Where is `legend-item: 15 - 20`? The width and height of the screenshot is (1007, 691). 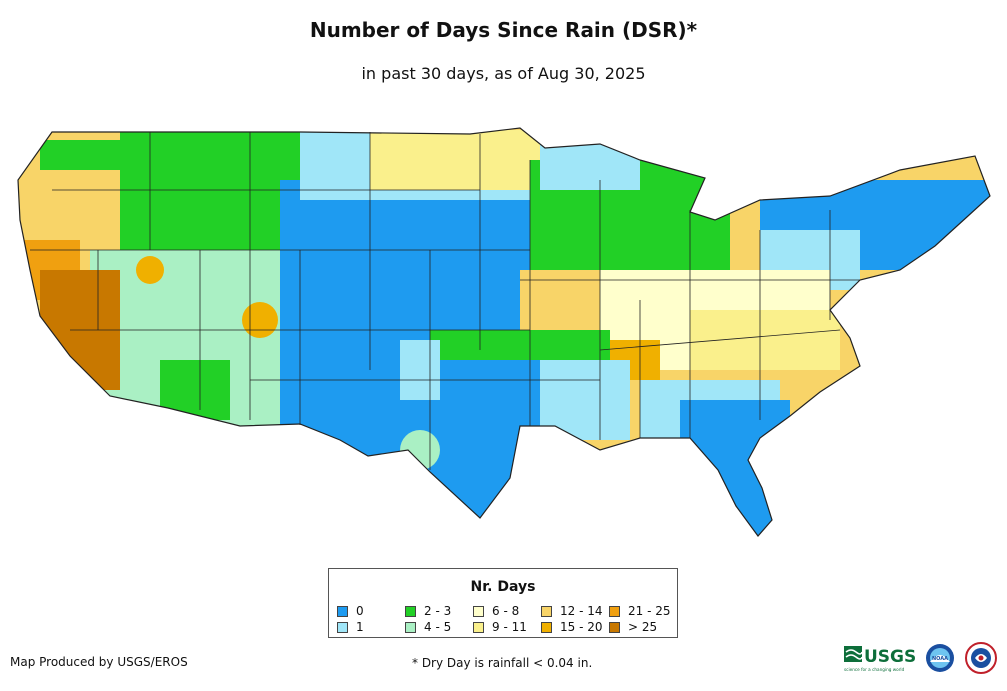 legend-item: 15 - 20 is located at coordinates (573, 627).